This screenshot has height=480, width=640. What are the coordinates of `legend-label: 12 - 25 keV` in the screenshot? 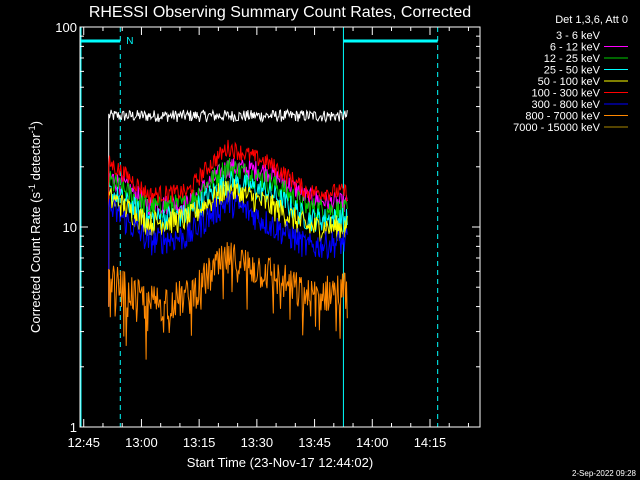 It's located at (572, 59).